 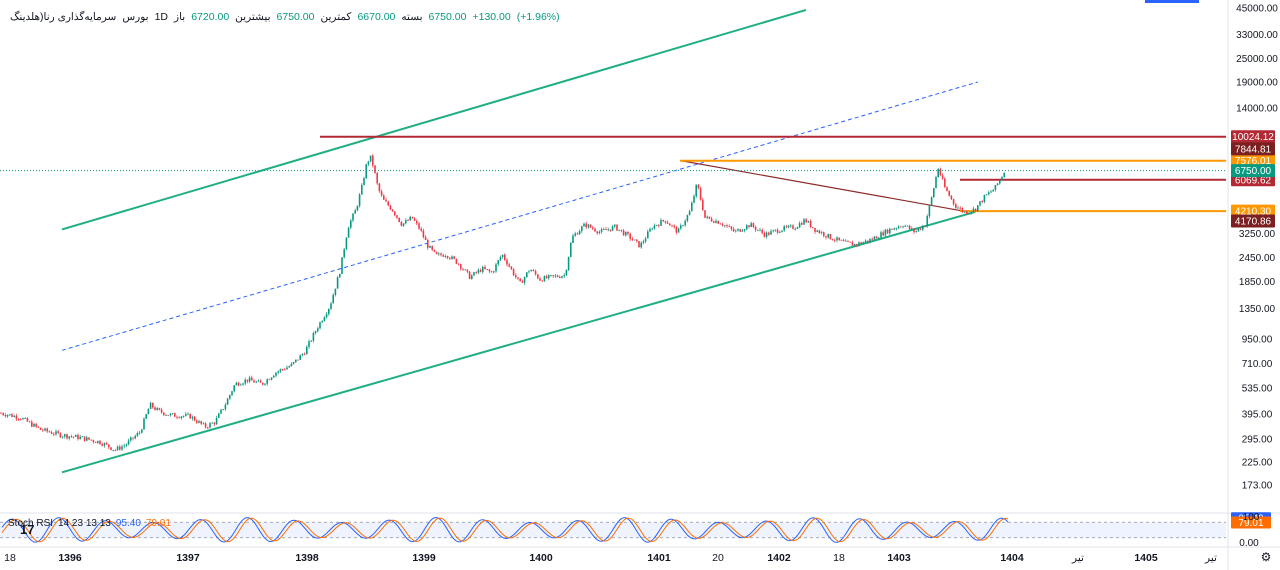 What do you see at coordinates (188, 558) in the screenshot?
I see `time-tick-label: 1397` at bounding box center [188, 558].